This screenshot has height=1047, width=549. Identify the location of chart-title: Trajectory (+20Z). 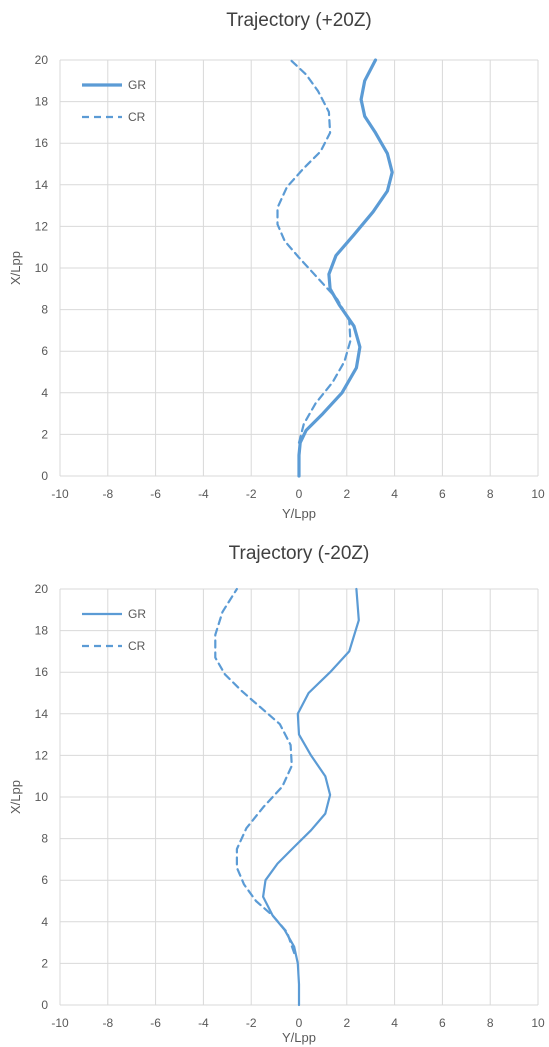
(299, 20).